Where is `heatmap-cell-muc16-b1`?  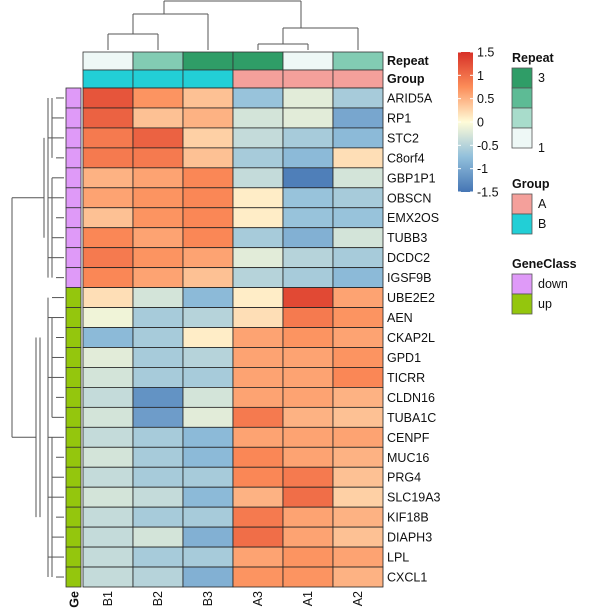 heatmap-cell-muc16-b1 is located at coordinates (108, 457).